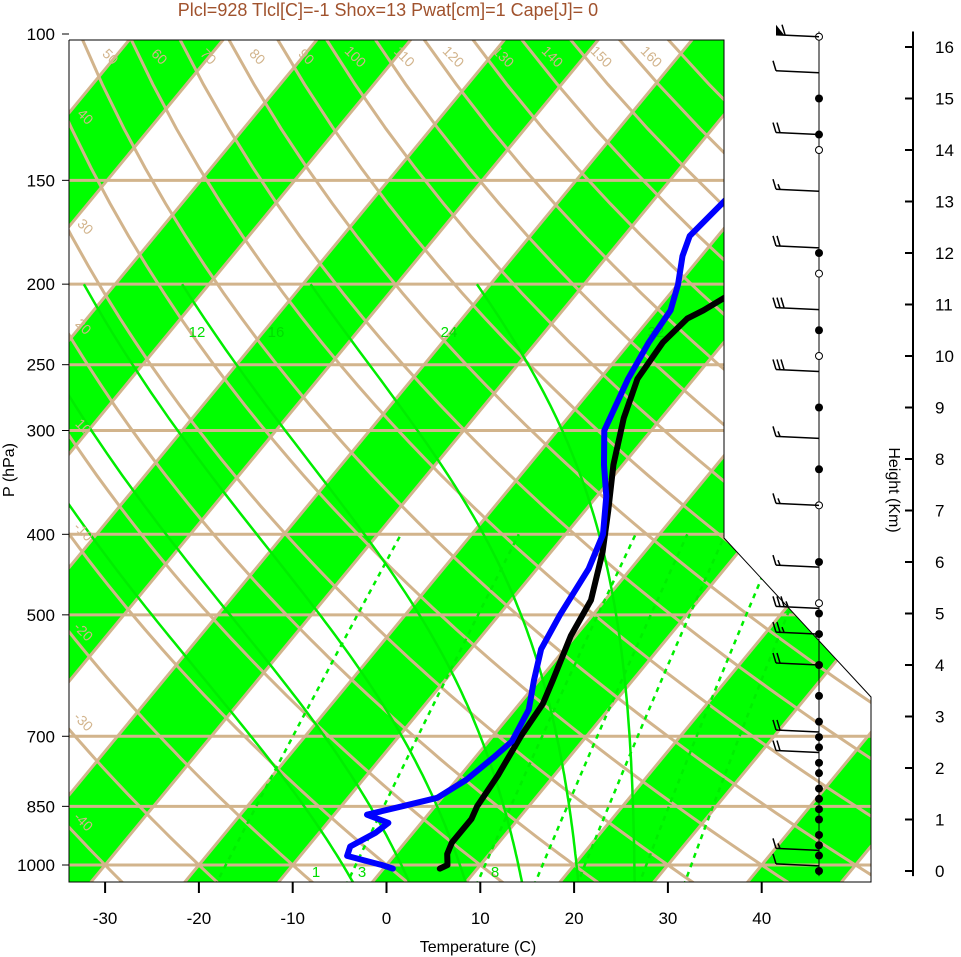 The width and height of the screenshot is (961, 957). Describe the element at coordinates (146, 461) in the screenshot. I see `dry-adiabat-line` at that location.